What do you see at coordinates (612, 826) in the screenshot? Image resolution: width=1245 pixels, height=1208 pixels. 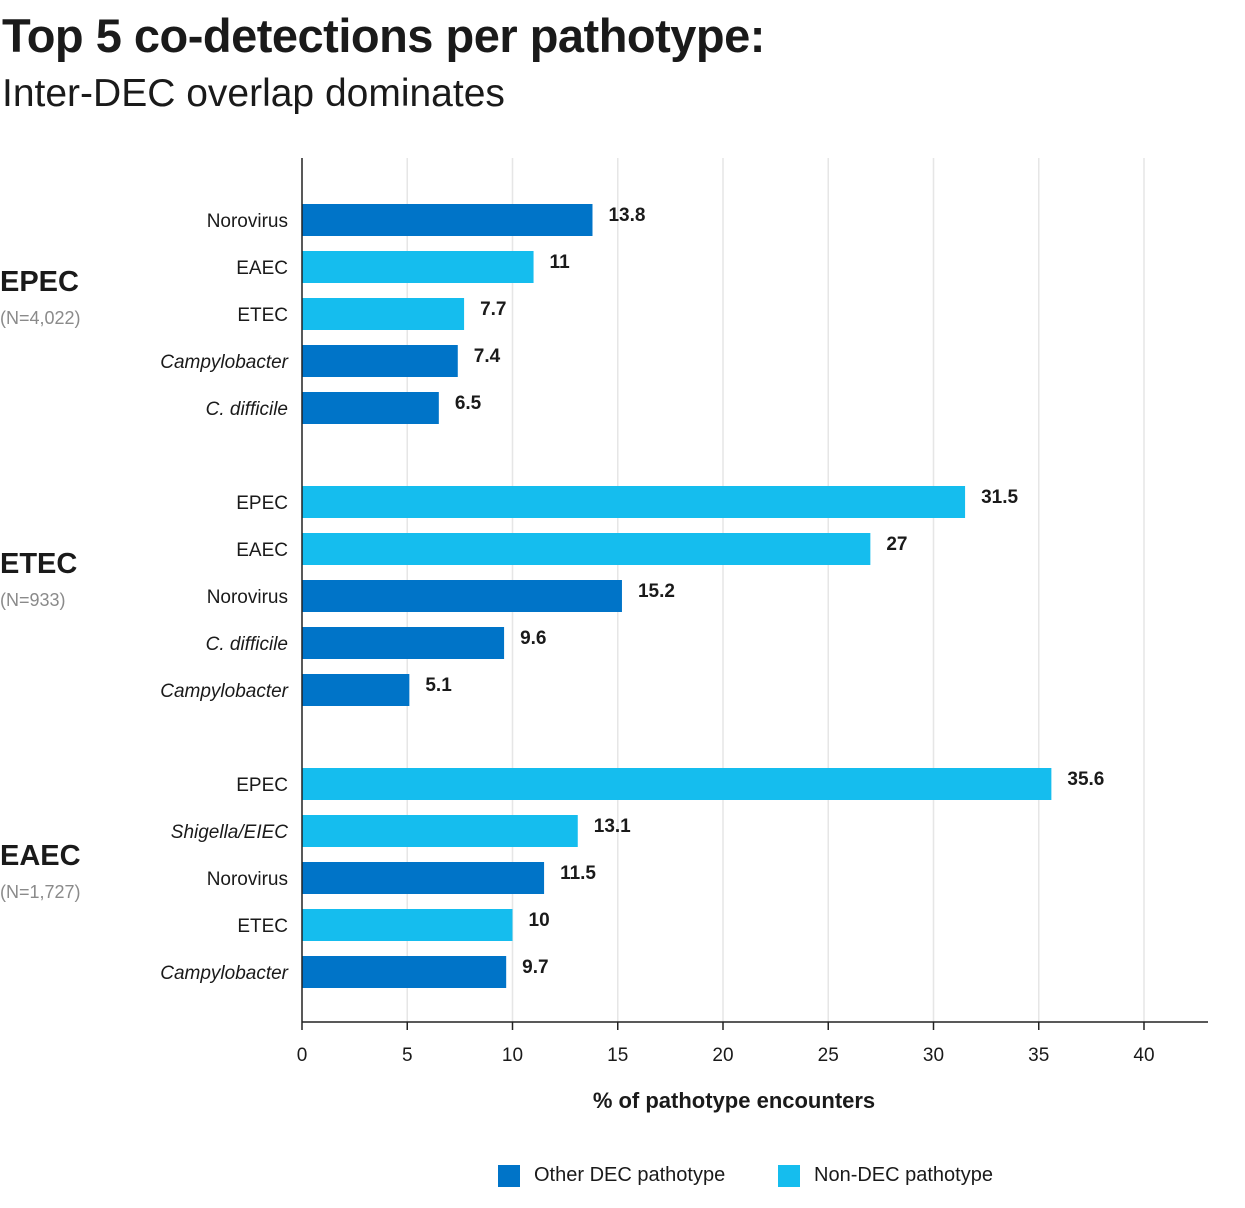 I see `value-label-eaec-2: 13.1` at bounding box center [612, 826].